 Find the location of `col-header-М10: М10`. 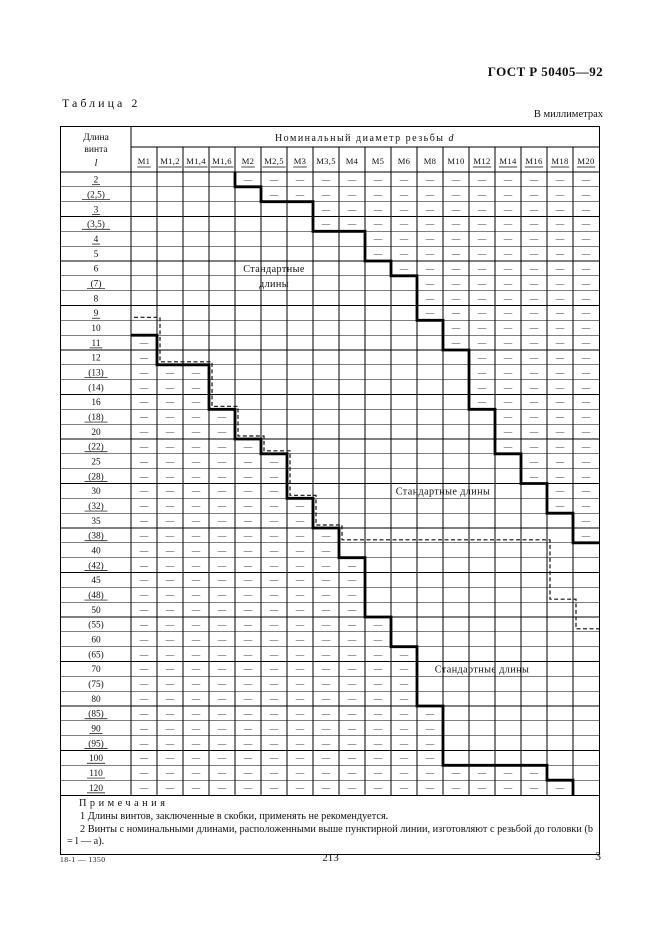

col-header-М10: М10 is located at coordinates (455, 161).